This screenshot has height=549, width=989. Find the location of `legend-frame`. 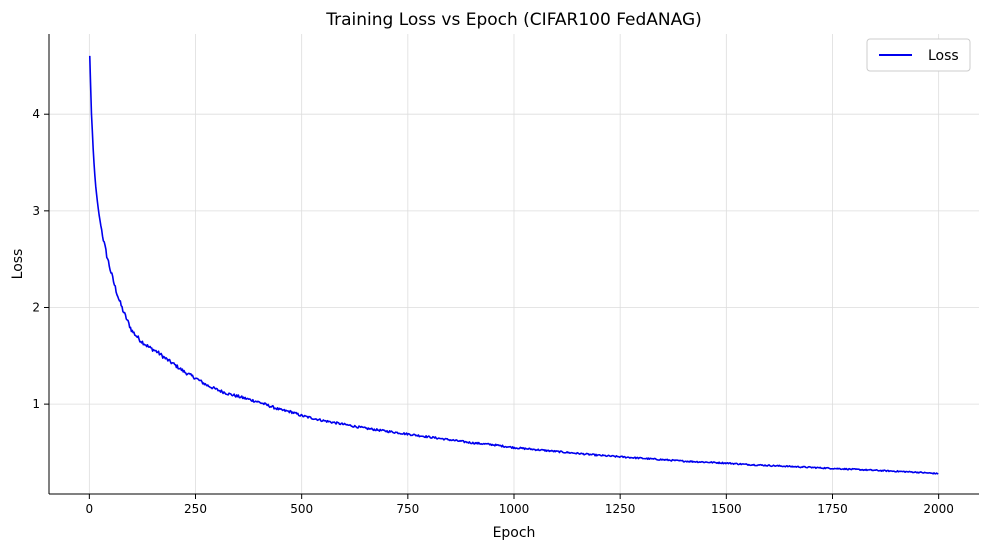

legend-frame is located at coordinates (918, 55).